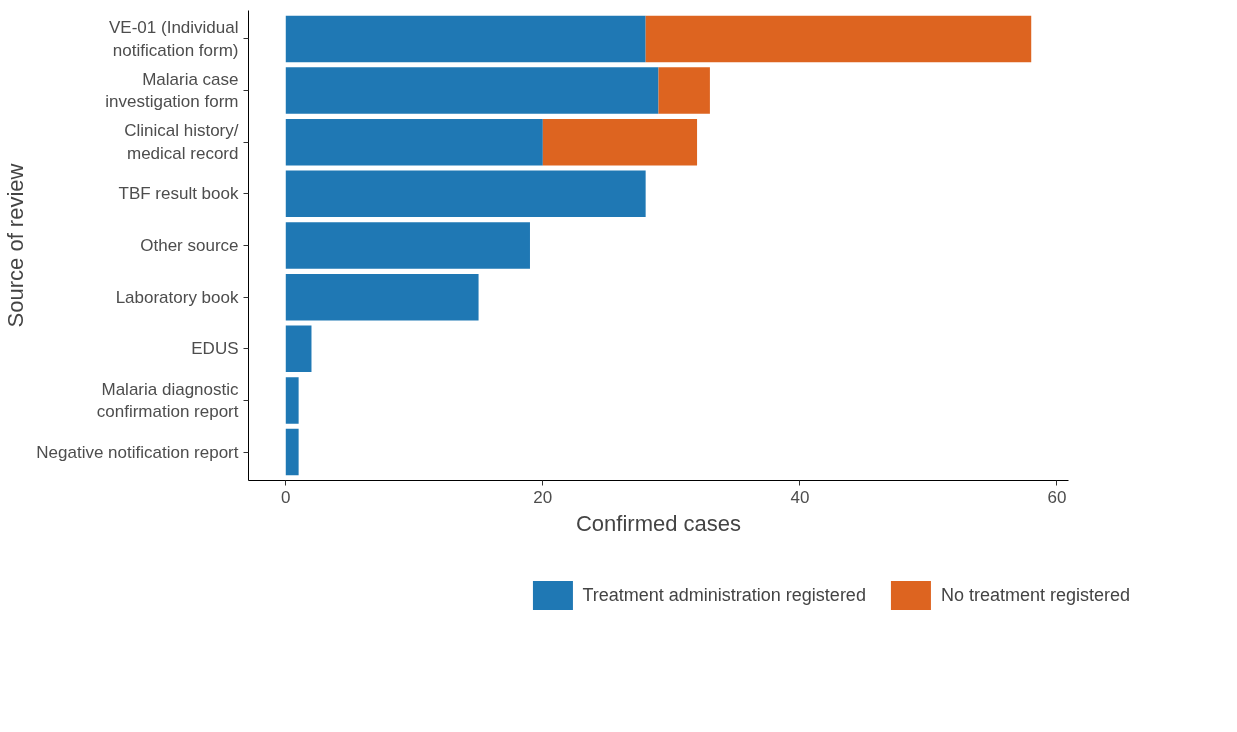 The width and height of the screenshot is (1237, 732). What do you see at coordinates (174, 39) in the screenshot?
I see `y-tick-label: VE-01 (Individual notification form)` at bounding box center [174, 39].